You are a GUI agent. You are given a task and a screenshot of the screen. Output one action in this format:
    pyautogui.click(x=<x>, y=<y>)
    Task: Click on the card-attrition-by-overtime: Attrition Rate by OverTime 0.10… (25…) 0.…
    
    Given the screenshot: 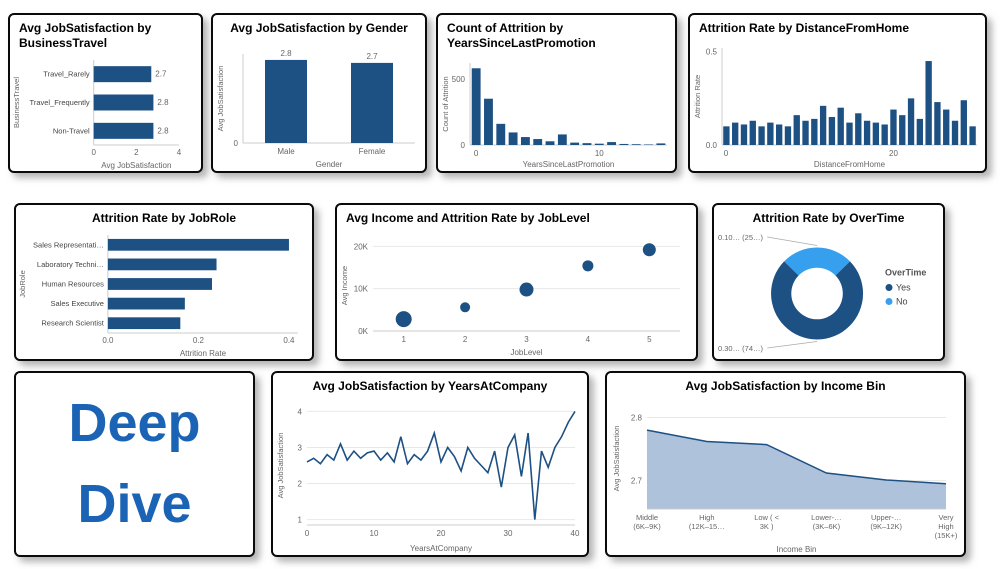 What is the action you would take?
    pyautogui.click(x=828, y=282)
    